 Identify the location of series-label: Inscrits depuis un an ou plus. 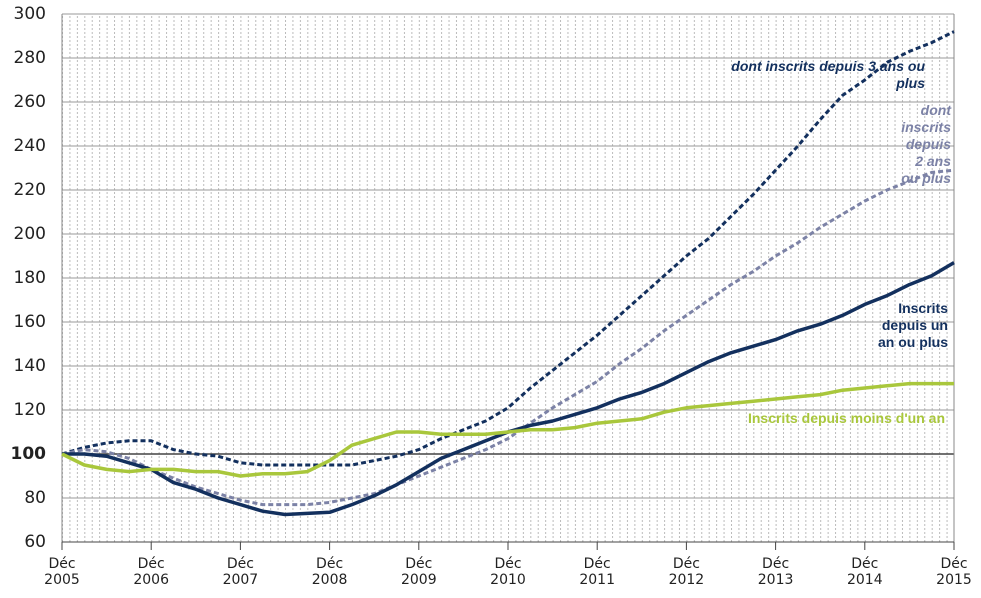
(913, 325).